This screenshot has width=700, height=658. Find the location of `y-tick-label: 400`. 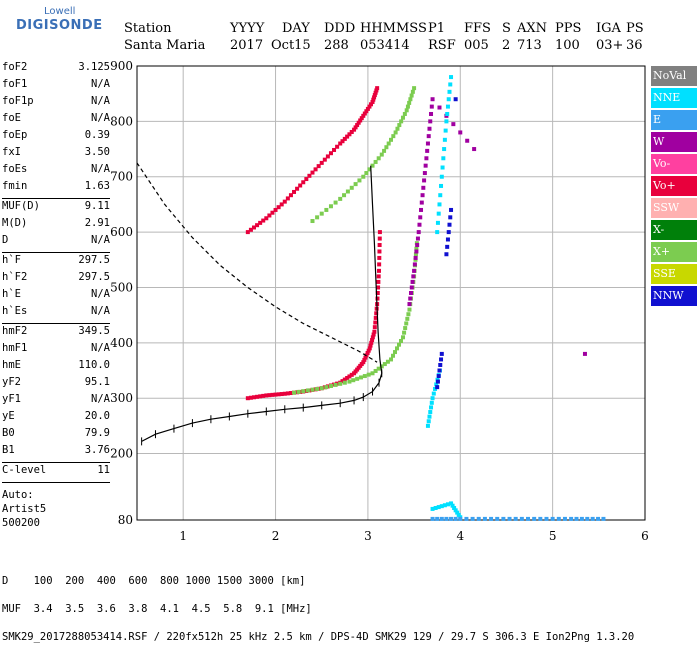

y-tick-label: 400 is located at coordinates (121, 343).